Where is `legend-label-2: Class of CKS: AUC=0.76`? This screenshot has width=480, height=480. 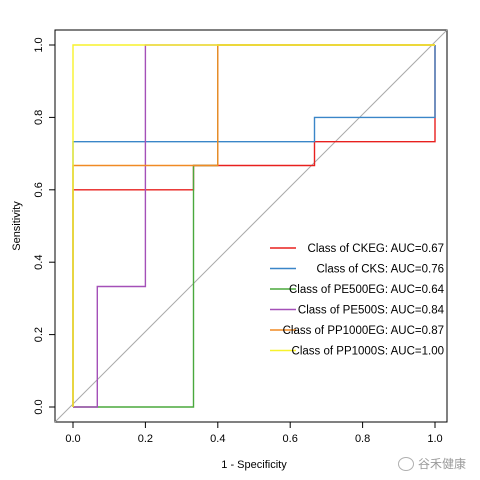 legend-label-2: Class of CKS: AUC=0.76 is located at coordinates (380, 270).